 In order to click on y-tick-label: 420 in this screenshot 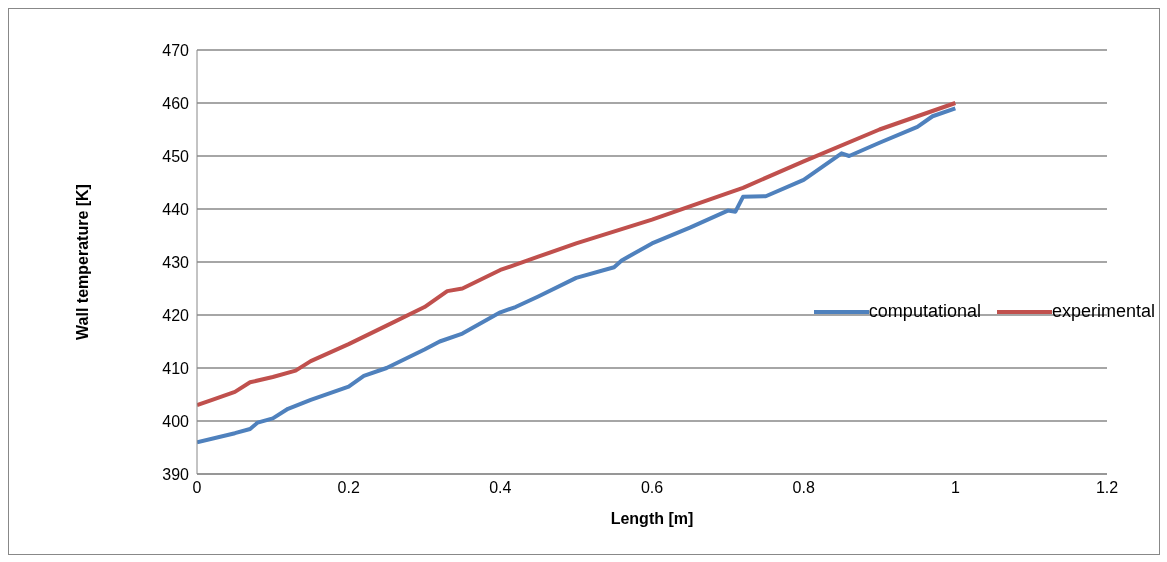, I will do `click(176, 315)`.